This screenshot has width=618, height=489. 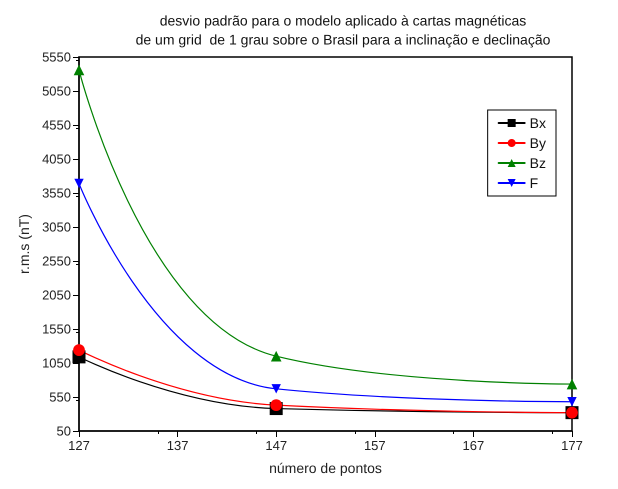 What do you see at coordinates (56, 227) in the screenshot?
I see `y-tick-label: 3050` at bounding box center [56, 227].